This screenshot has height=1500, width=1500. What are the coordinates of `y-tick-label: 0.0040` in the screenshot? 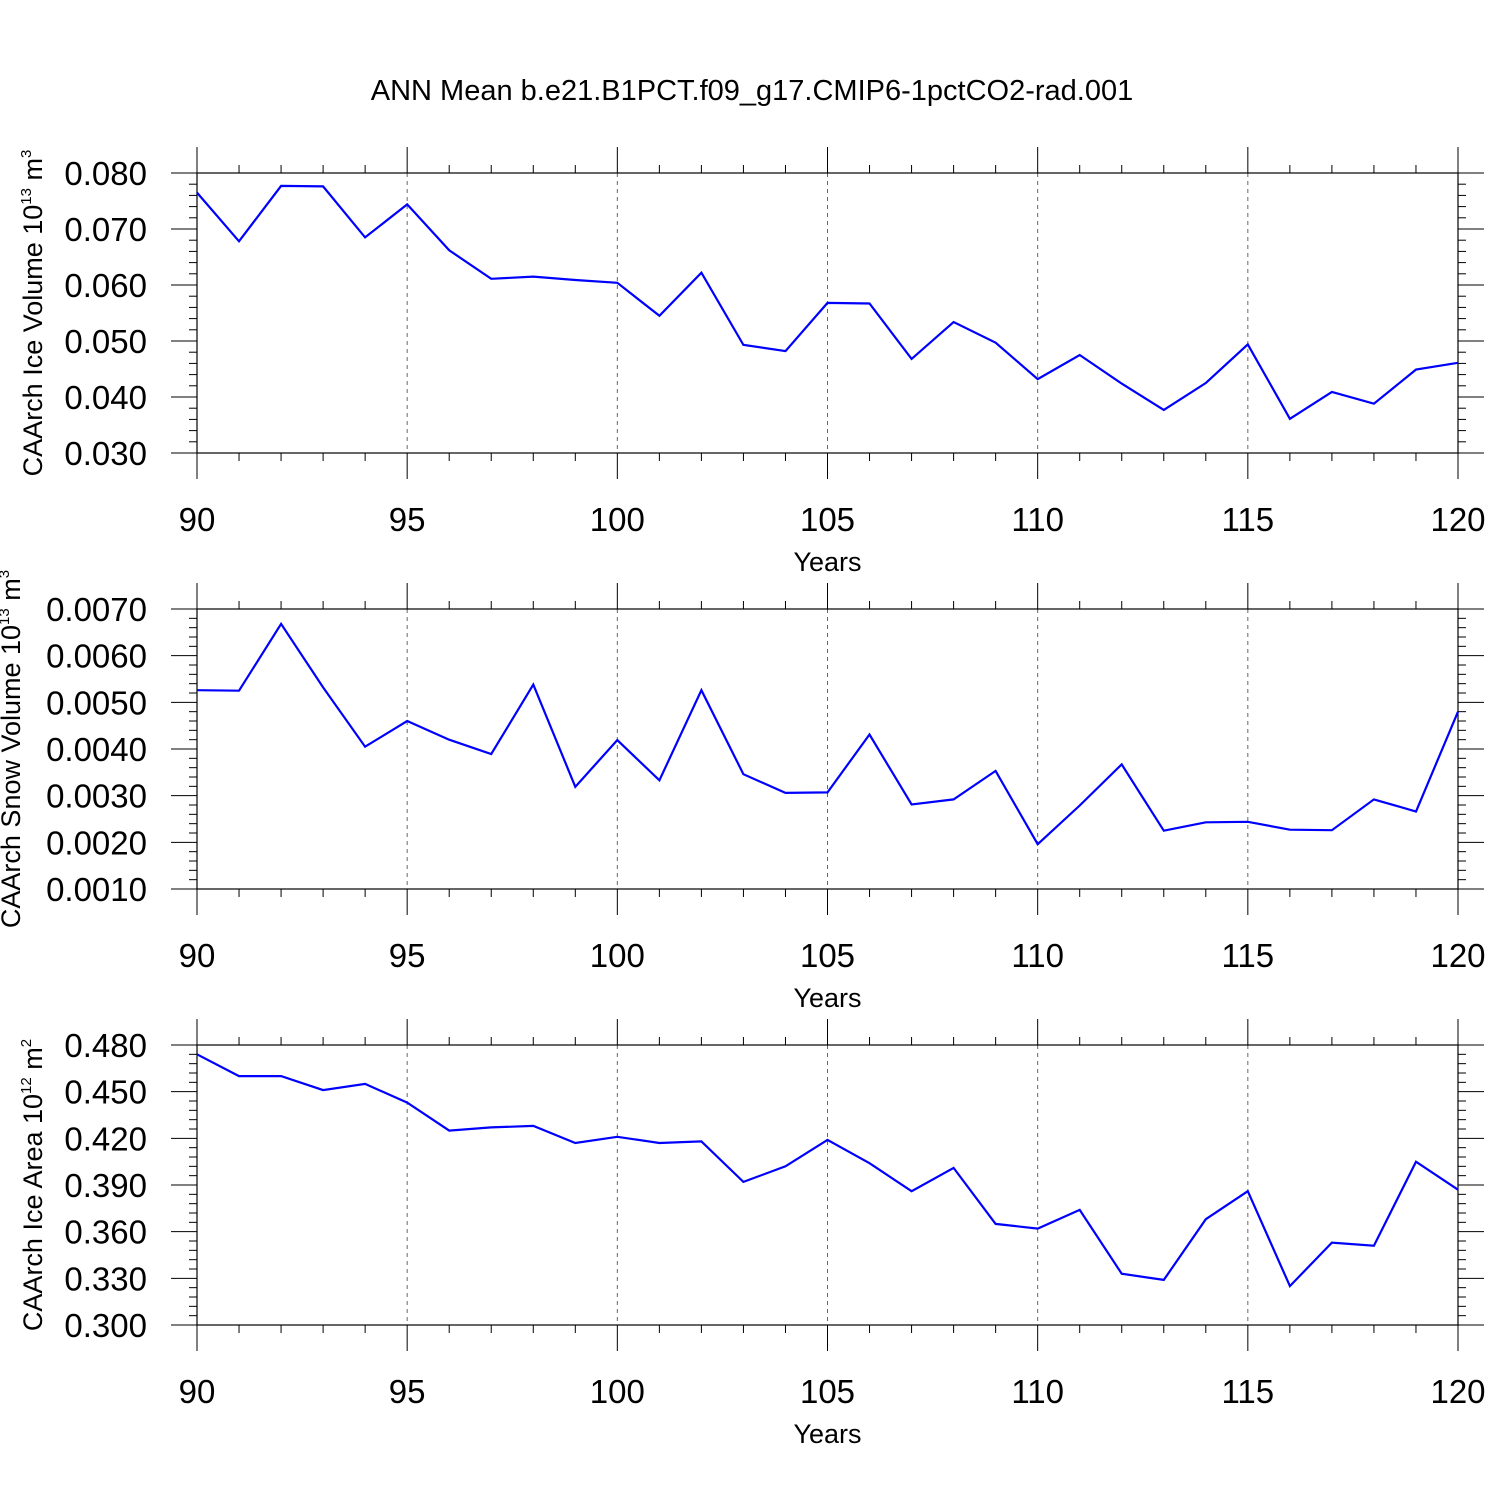 It's located at (96, 749).